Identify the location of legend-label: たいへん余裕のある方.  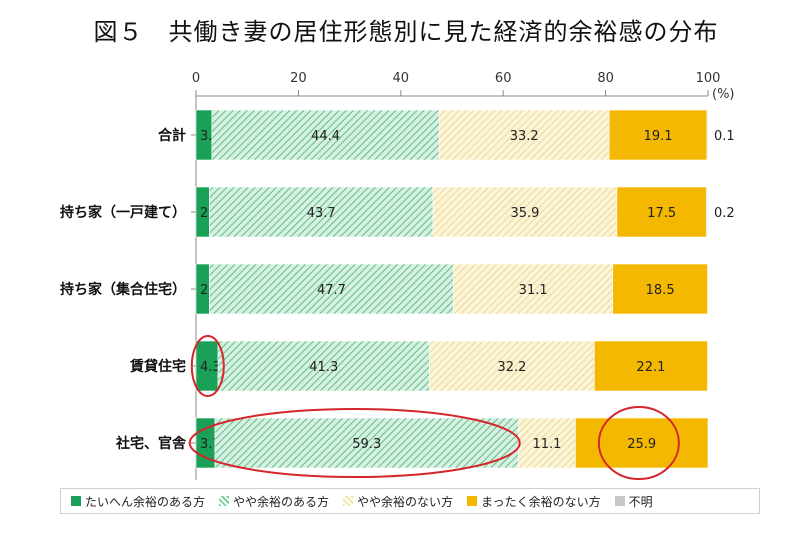
(145, 501).